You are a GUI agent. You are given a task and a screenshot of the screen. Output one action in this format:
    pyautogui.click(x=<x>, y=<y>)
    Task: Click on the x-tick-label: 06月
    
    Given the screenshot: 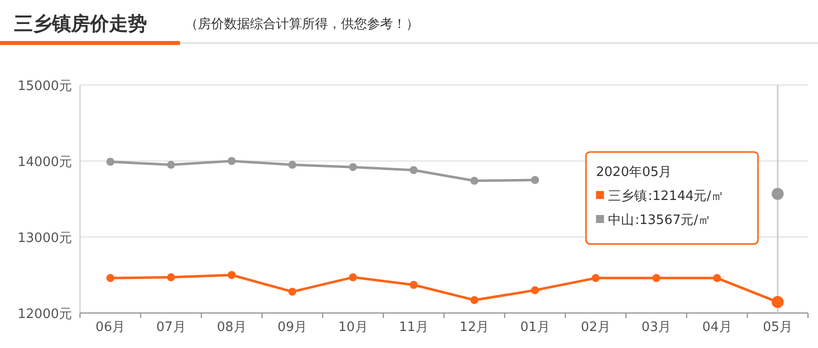 What is the action you would take?
    pyautogui.click(x=111, y=327)
    